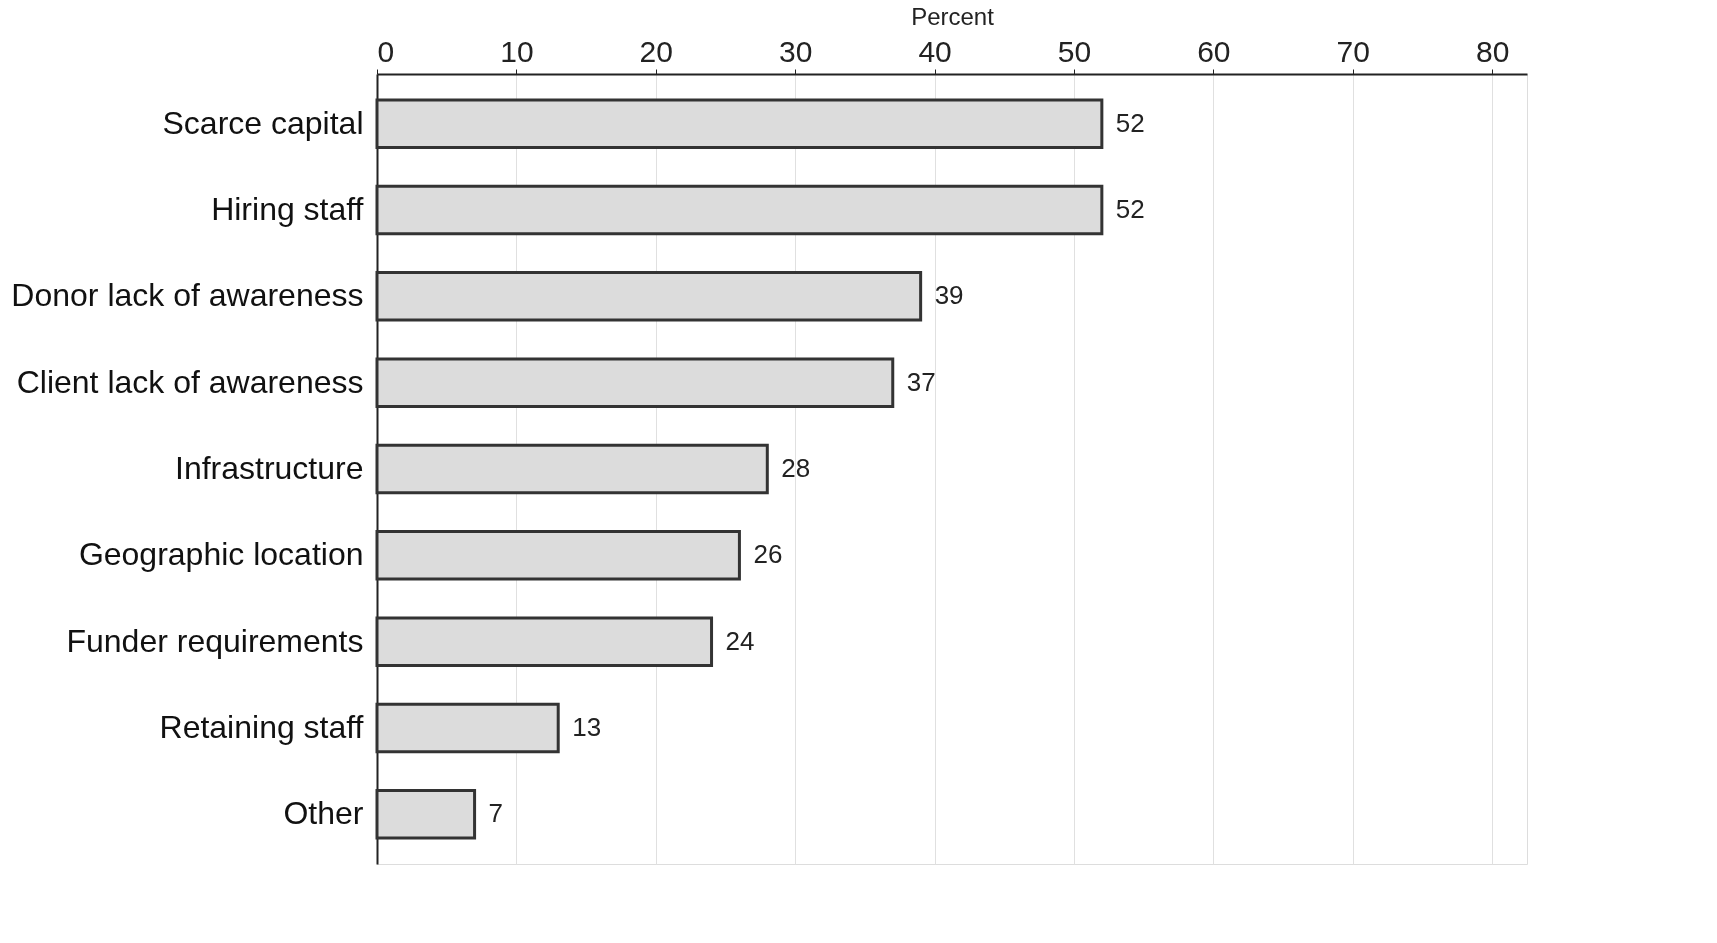 This screenshot has height=943, width=1717. I want to click on y-tick-label: Retaining staff, so click(261, 727).